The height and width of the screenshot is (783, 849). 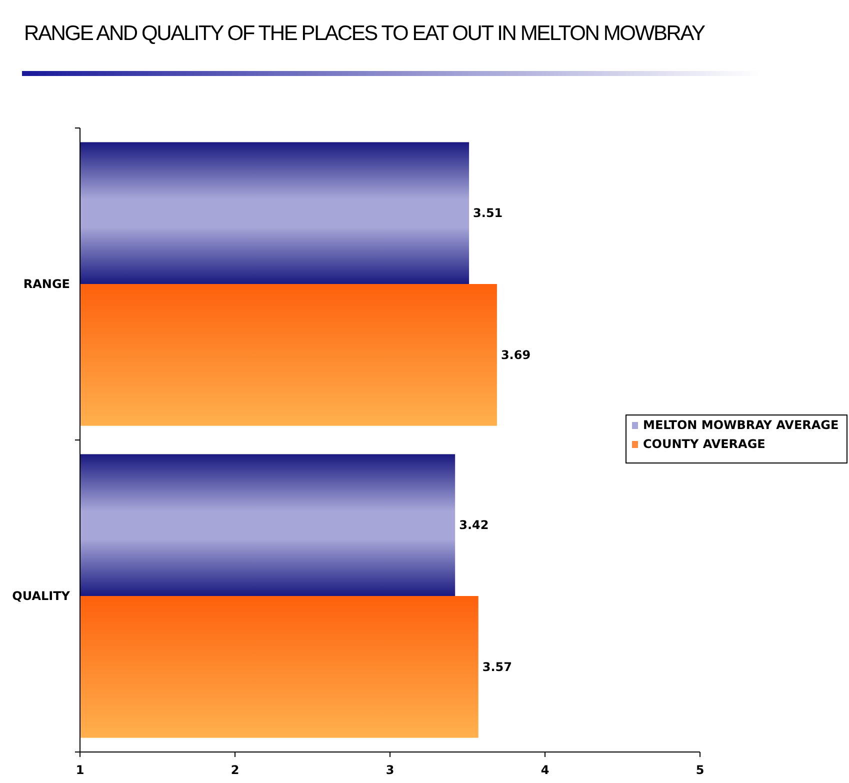 I want to click on x-tick-label: 2, so click(x=235, y=770).